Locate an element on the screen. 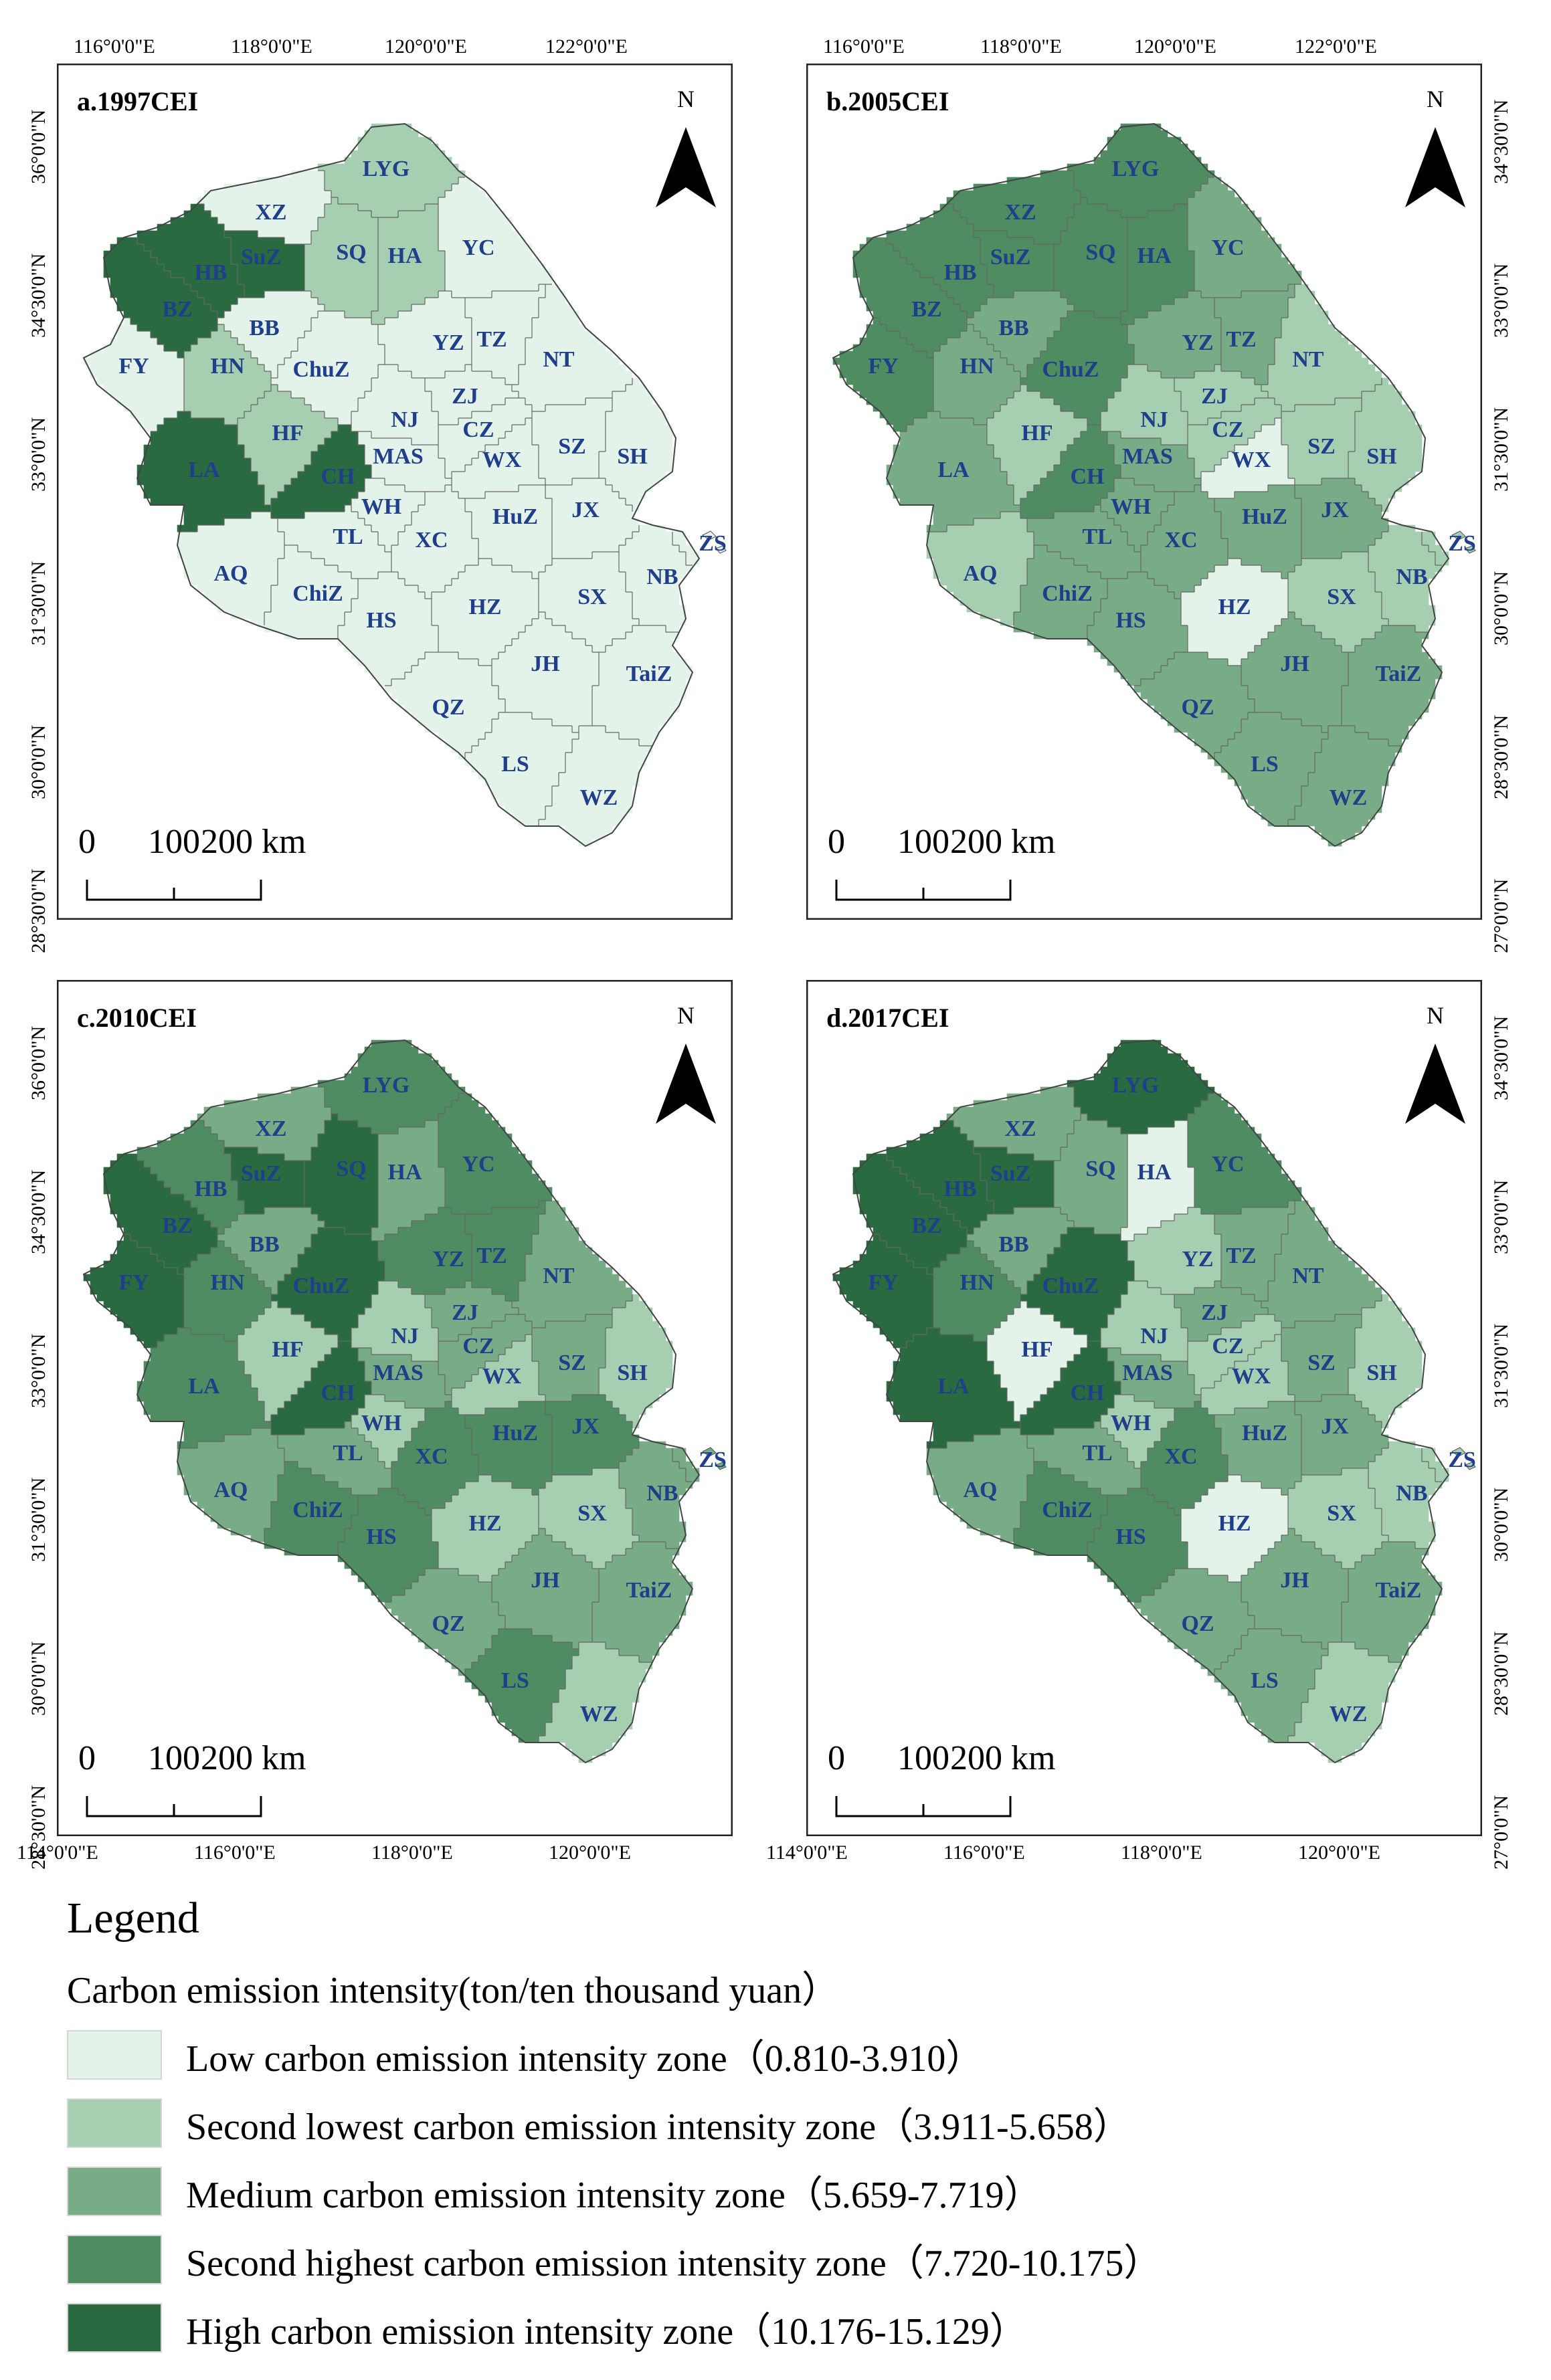 The image size is (1551, 2380). region-chiz is located at coordinates (311, 1509).